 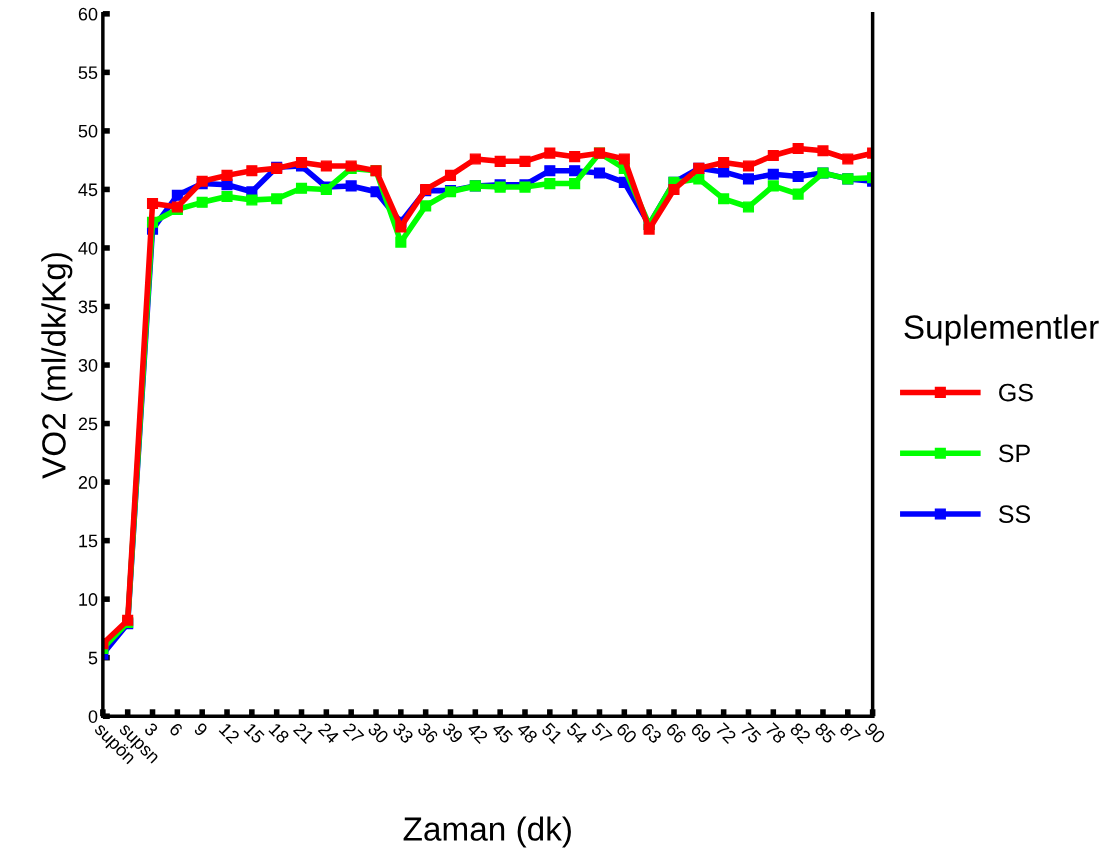 I want to click on x-tick-label: 69, so click(x=701, y=733).